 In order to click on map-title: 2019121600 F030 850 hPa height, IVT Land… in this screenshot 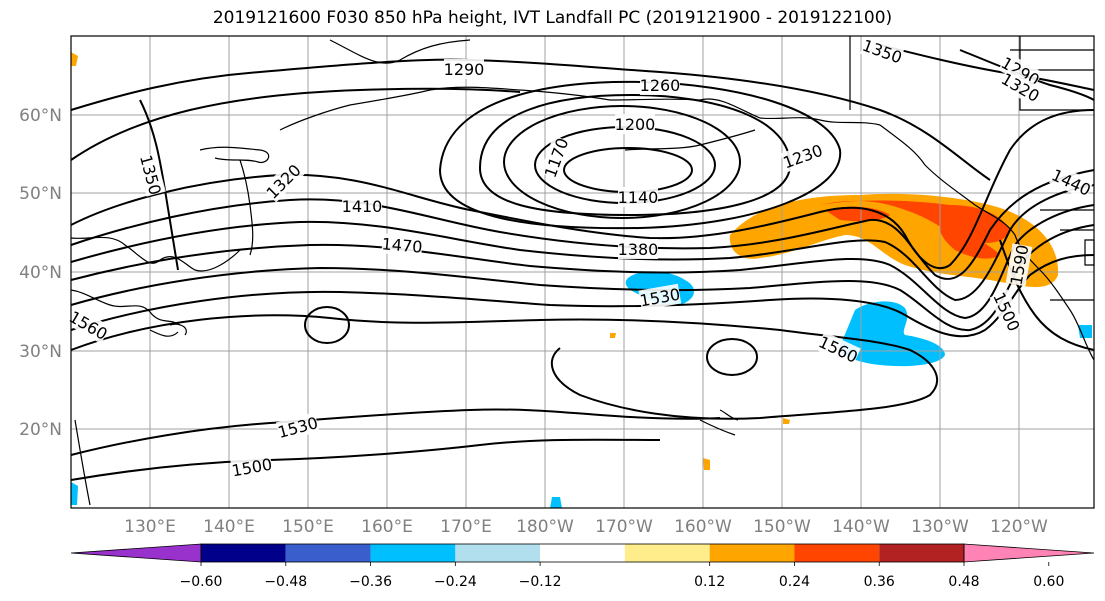, I will do `click(552, 18)`.